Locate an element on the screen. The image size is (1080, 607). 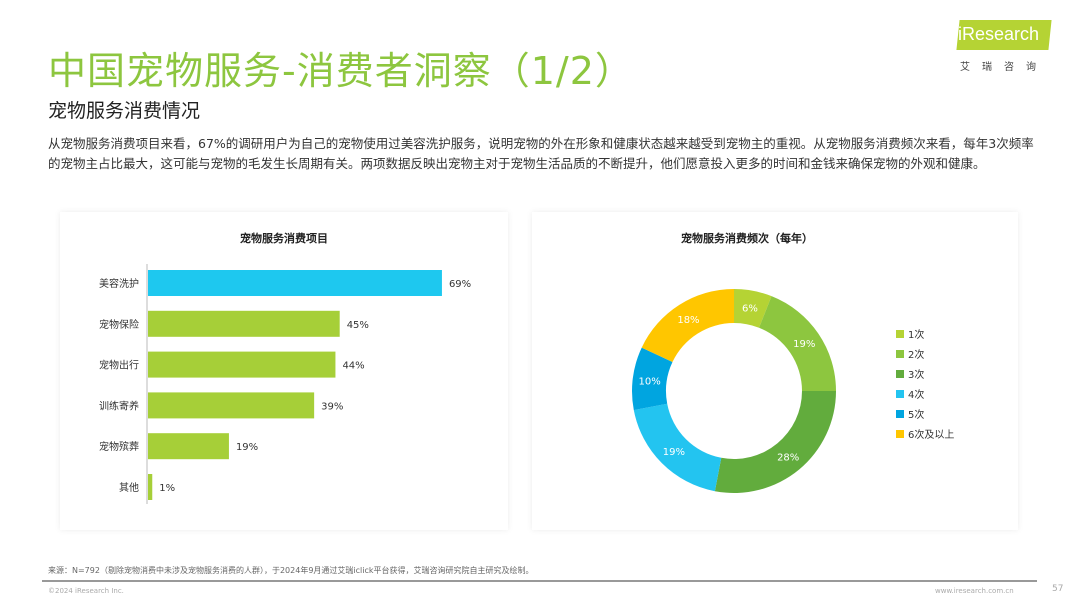
data-label: 39% is located at coordinates (332, 406).